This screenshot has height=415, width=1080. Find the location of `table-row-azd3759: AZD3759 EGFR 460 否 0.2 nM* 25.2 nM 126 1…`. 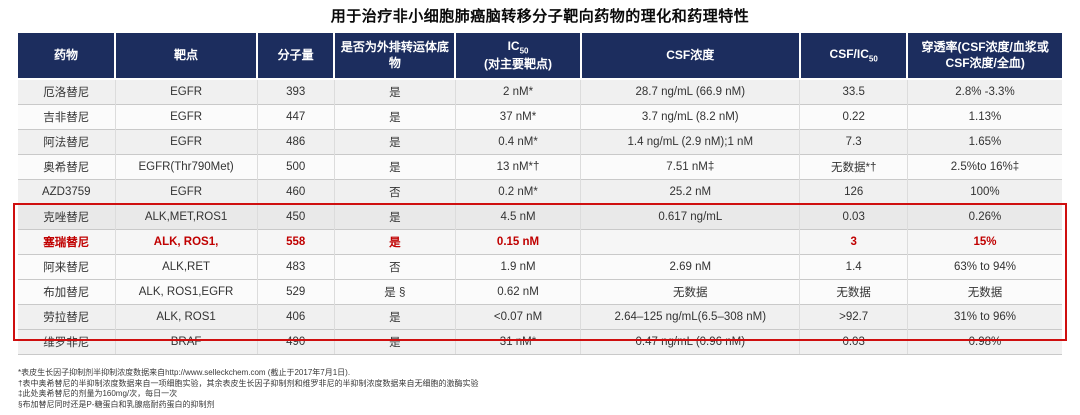

table-row-azd3759: AZD3759 EGFR 460 否 0.2 nM* 25.2 nM 126 1… is located at coordinates (540, 191).